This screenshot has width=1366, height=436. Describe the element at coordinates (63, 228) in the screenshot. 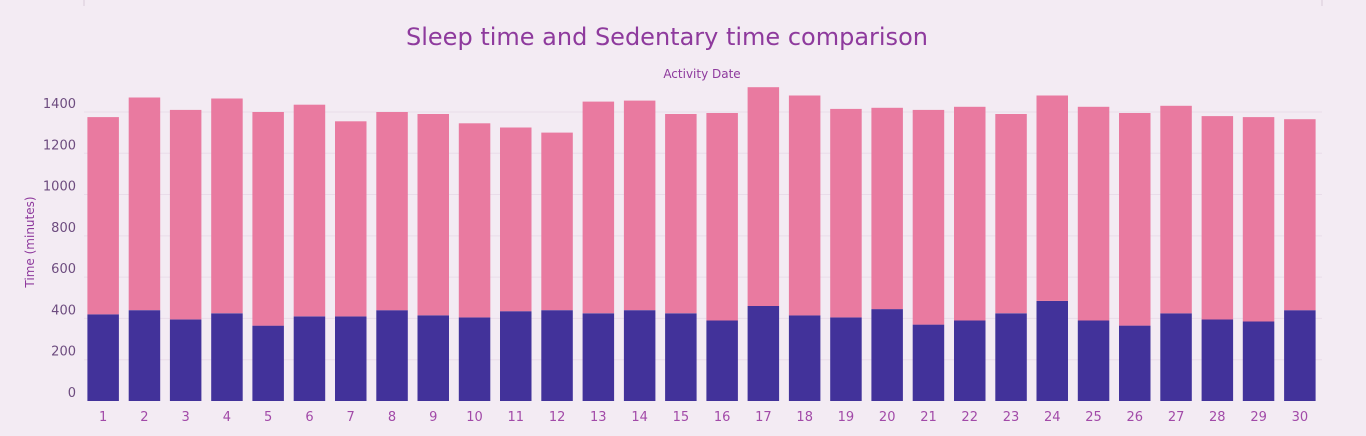

I see `y-tick-label-800: 800` at that location.